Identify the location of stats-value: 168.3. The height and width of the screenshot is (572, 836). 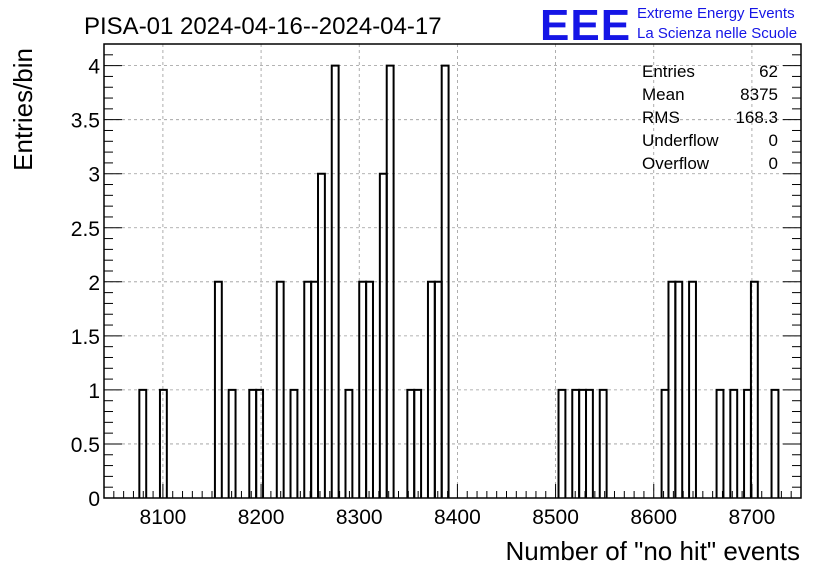
(756, 117).